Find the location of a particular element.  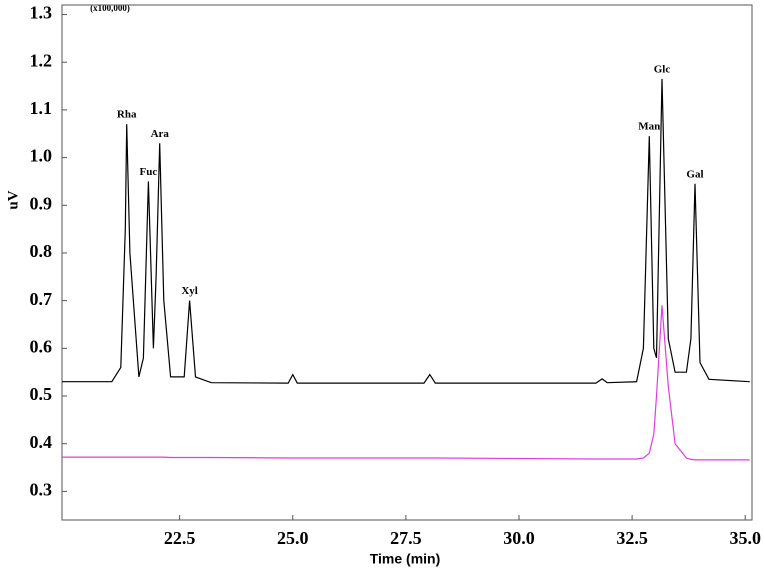

x-tick-label: 22.5 is located at coordinates (180, 538).